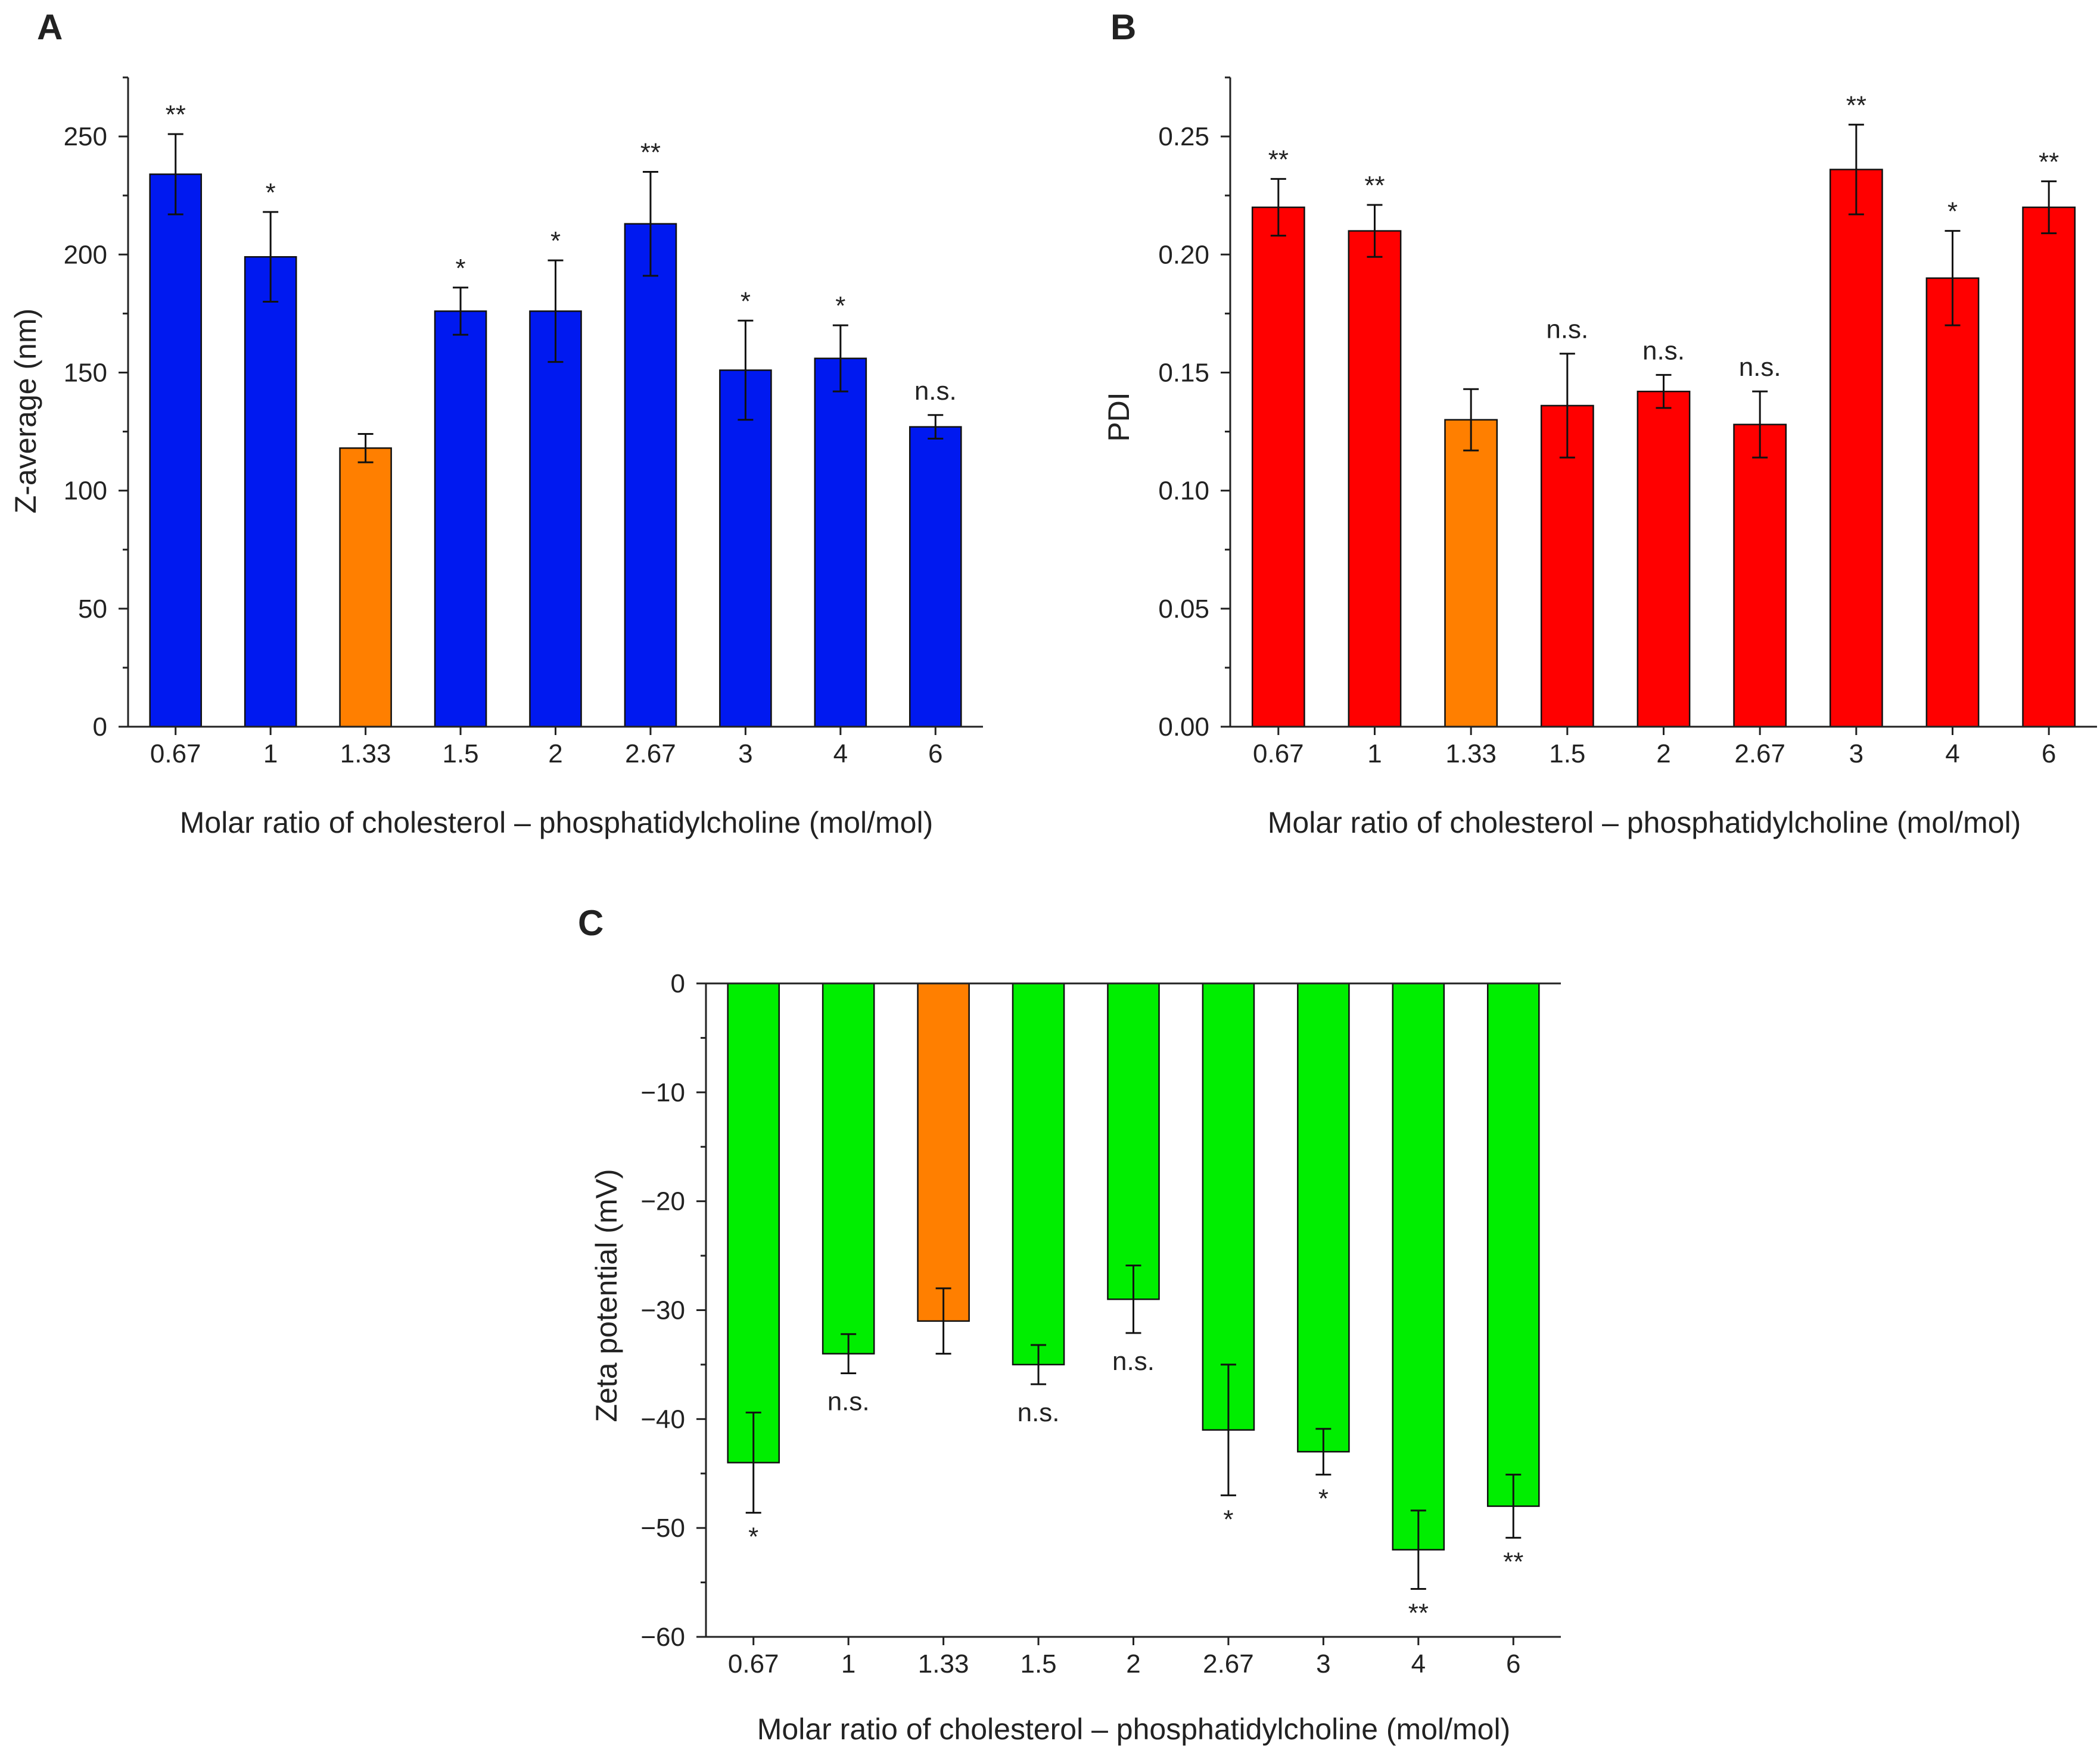 The height and width of the screenshot is (1756, 2100). Describe the element at coordinates (1183, 609) in the screenshot. I see `panel-b-y-tick-label: 0.05` at that location.